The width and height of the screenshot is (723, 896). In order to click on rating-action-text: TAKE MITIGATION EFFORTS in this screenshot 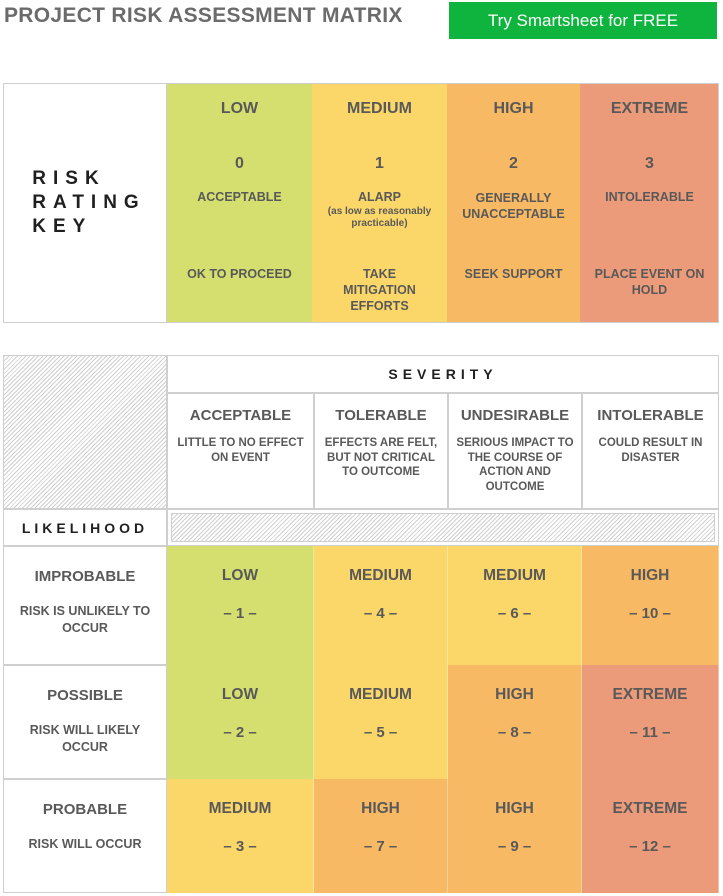, I will do `click(379, 290)`.